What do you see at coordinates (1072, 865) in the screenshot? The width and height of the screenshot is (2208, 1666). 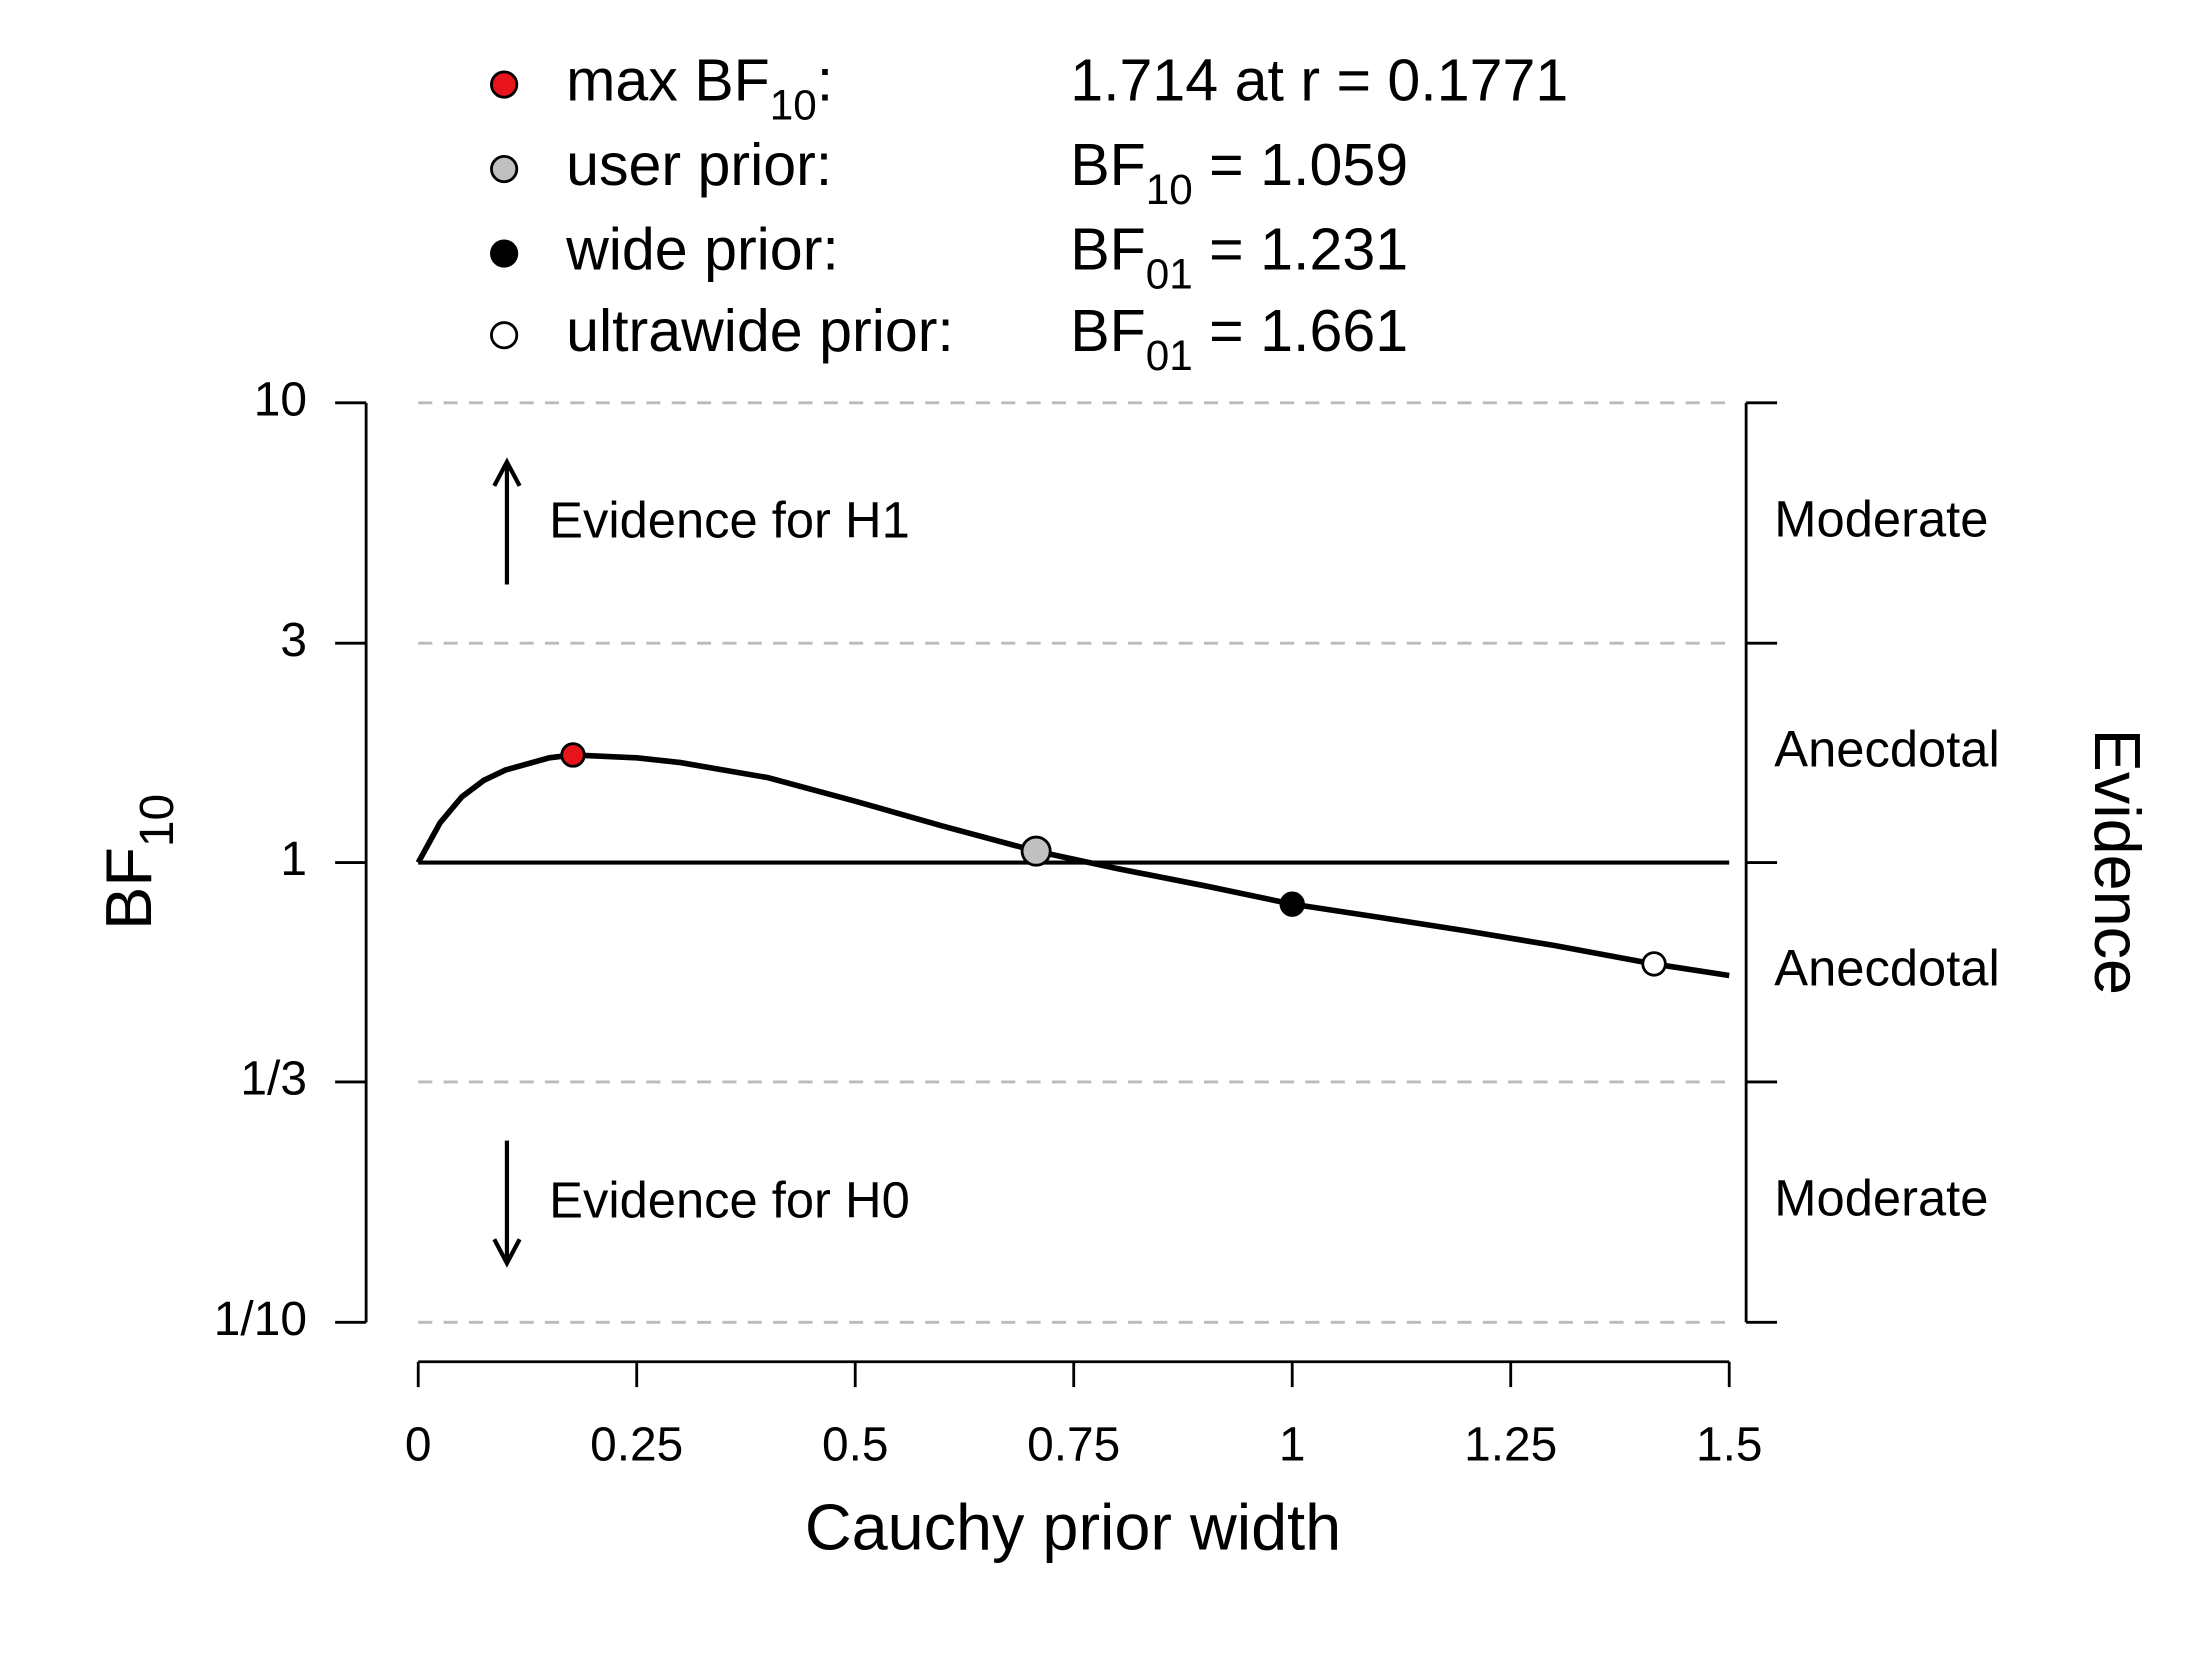 I see `curve` at bounding box center [1072, 865].